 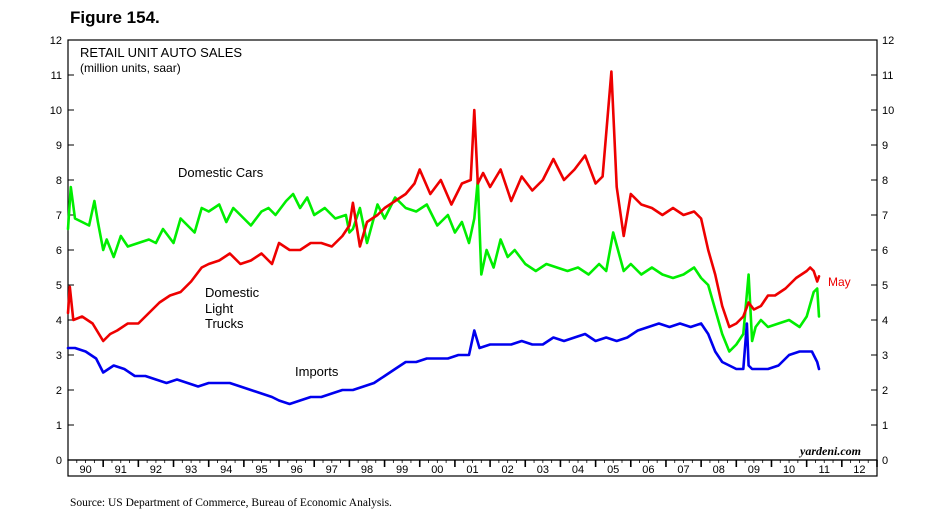 I want to click on x-tick-label: 02, so click(x=508, y=470).